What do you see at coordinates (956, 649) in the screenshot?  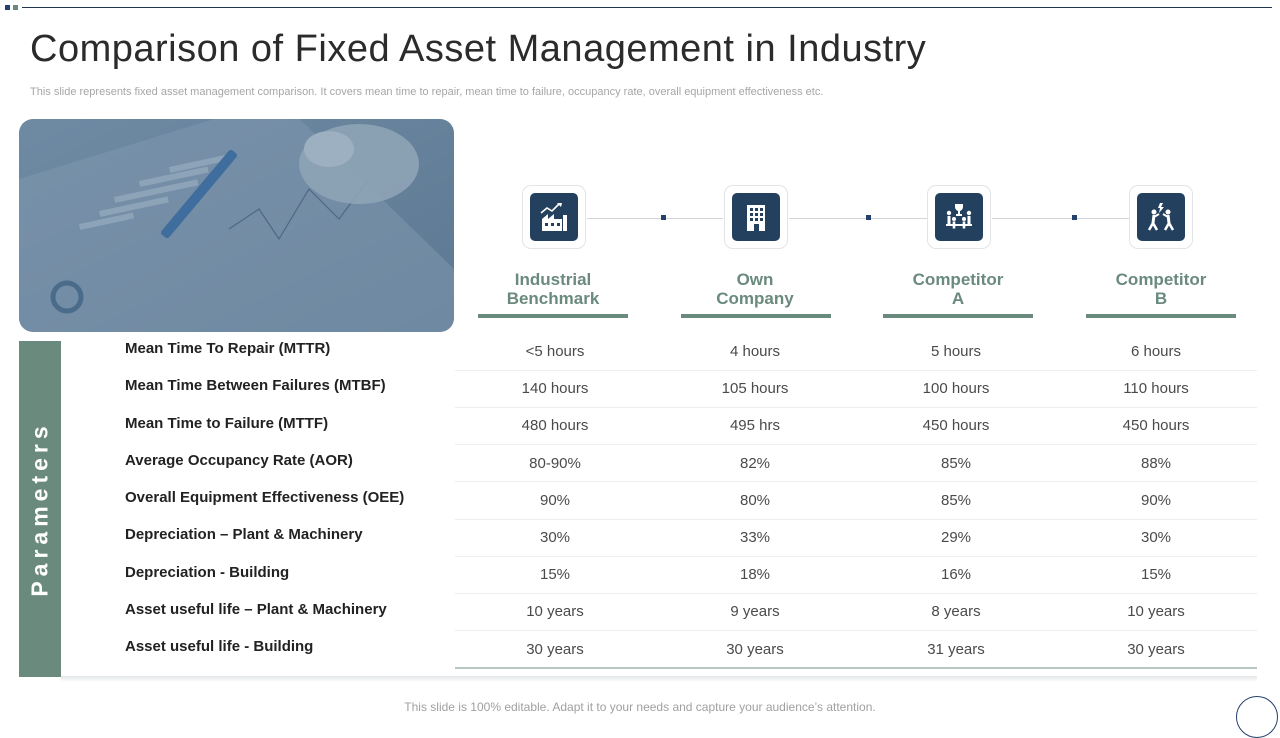 I see `table-cell: 31 years` at bounding box center [956, 649].